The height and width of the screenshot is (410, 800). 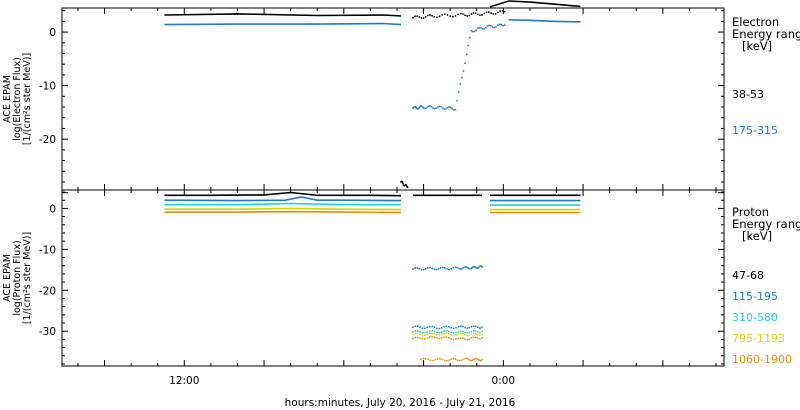 I want to click on x-tick-label: 0:00, so click(x=504, y=381).